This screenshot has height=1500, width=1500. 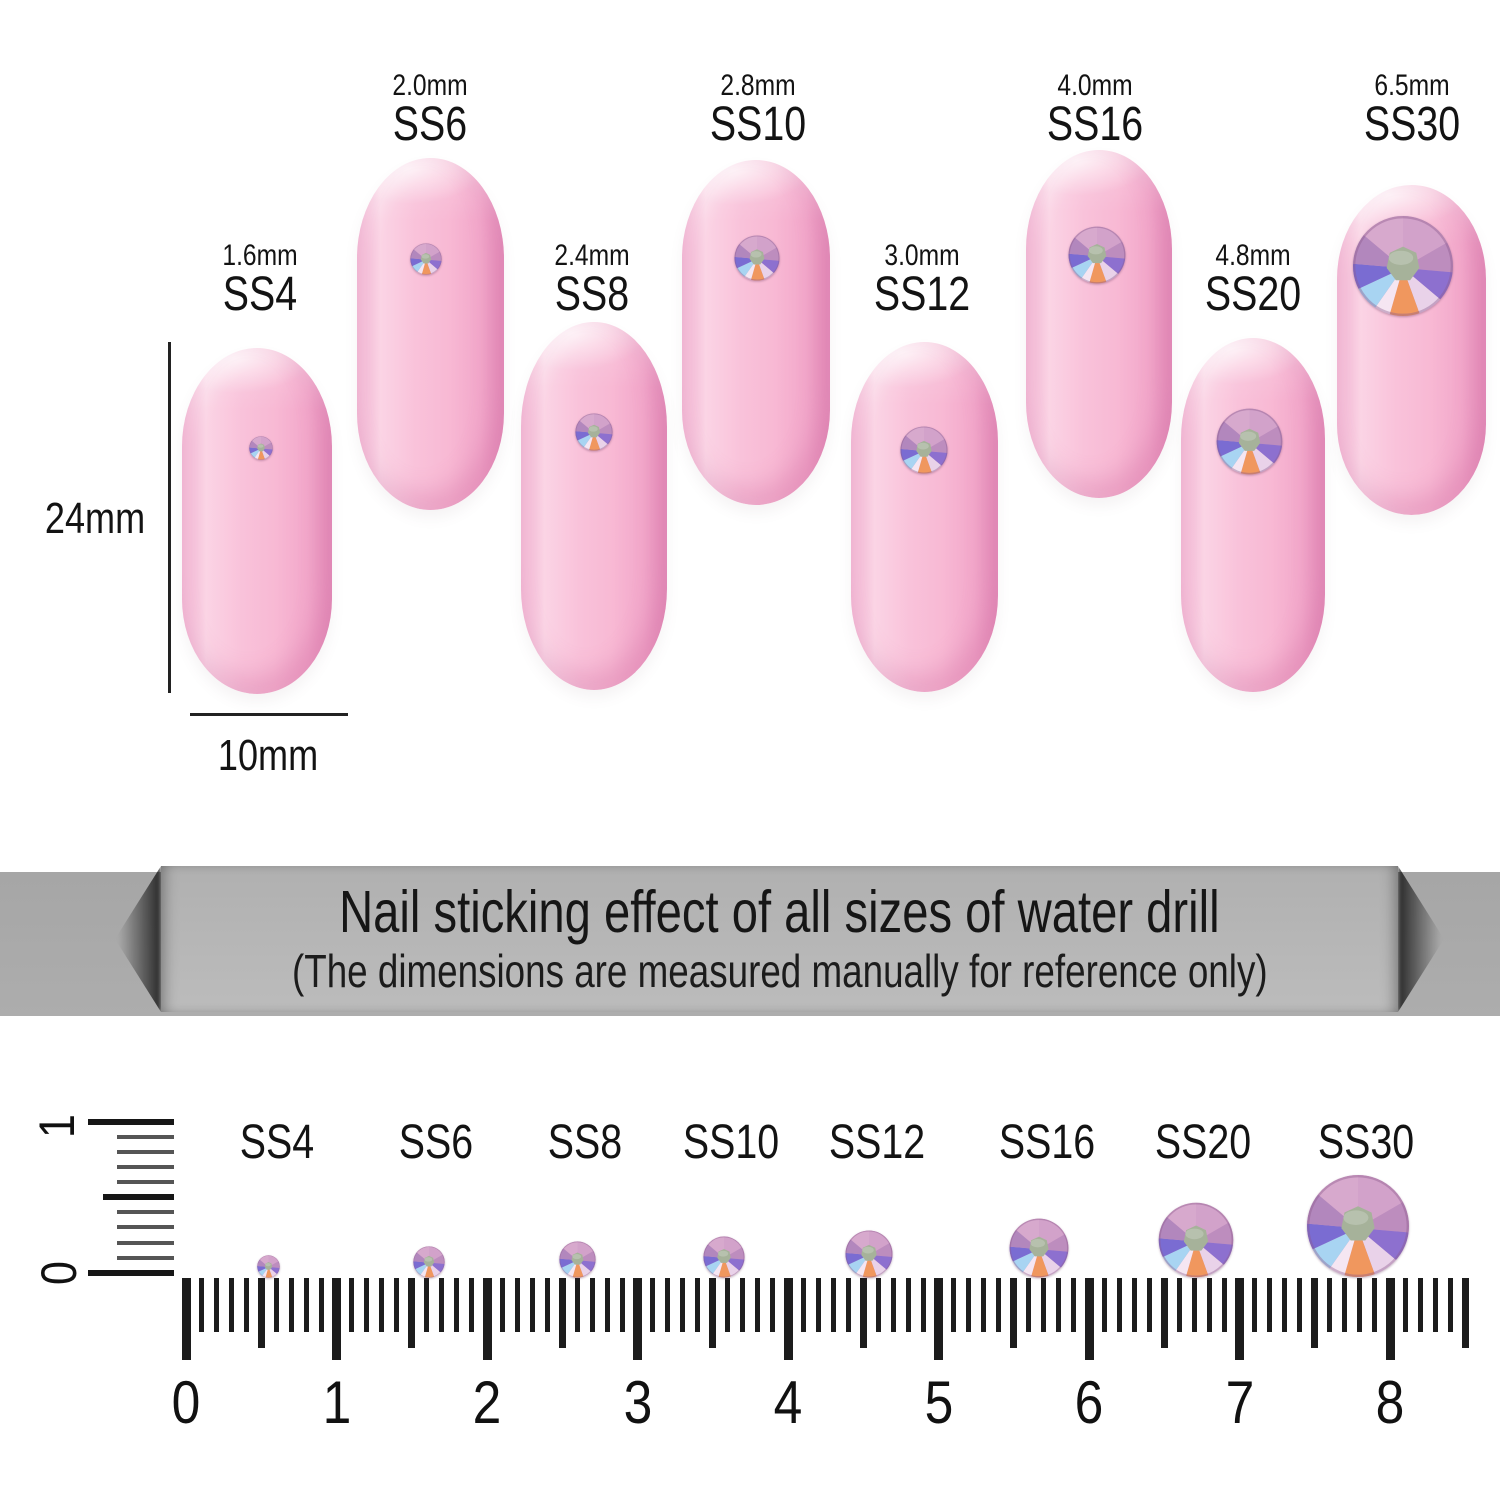 What do you see at coordinates (430, 334) in the screenshot?
I see `nail-ss6` at bounding box center [430, 334].